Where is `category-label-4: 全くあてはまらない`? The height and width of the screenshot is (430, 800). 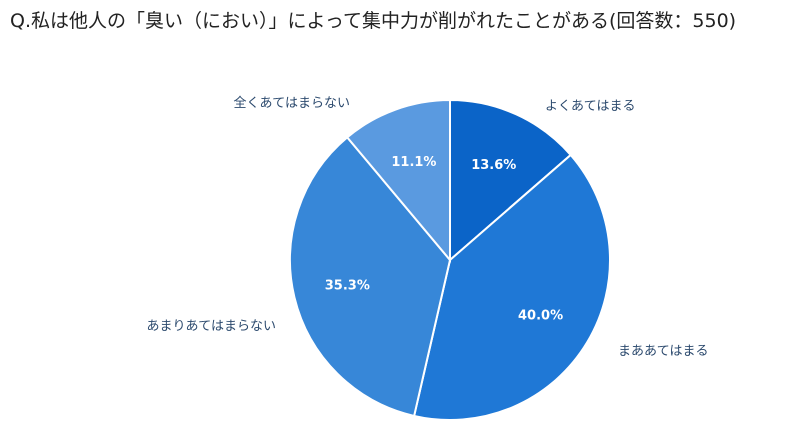 category-label-4: 全くあてはまらない is located at coordinates (292, 103).